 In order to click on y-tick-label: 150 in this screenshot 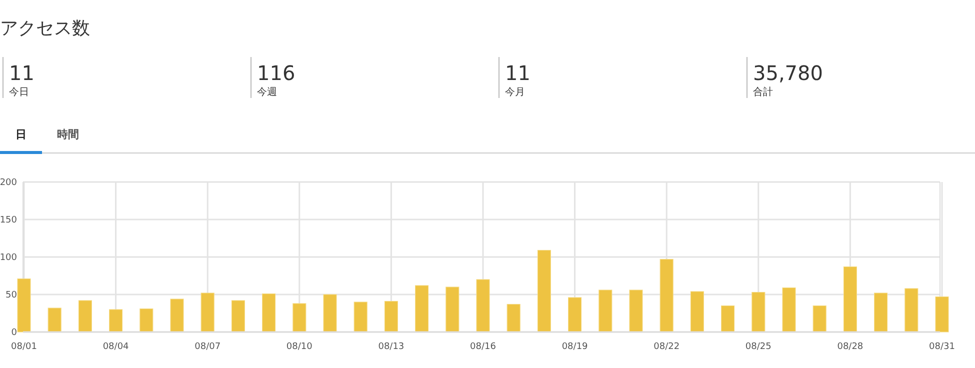, I will do `click(9, 221)`.